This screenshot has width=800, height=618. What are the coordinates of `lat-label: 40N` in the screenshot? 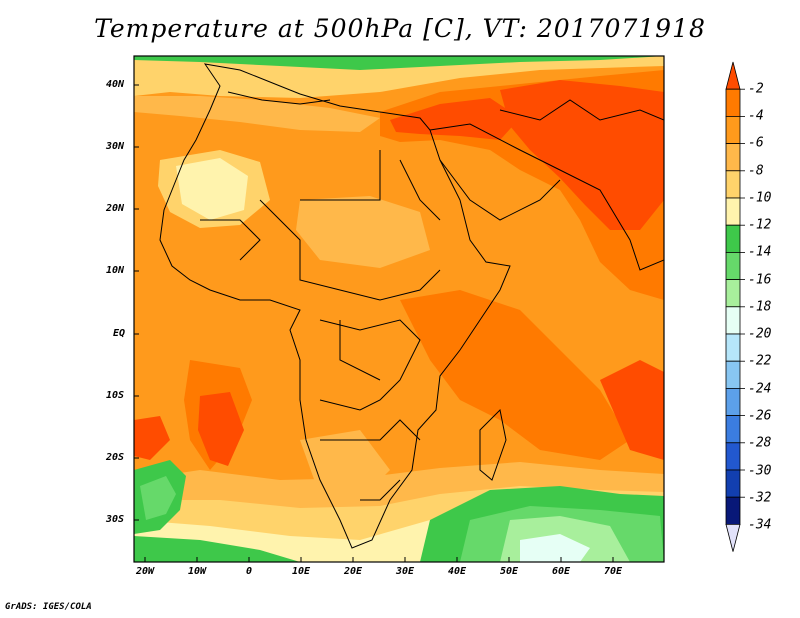 It's located at (115, 84).